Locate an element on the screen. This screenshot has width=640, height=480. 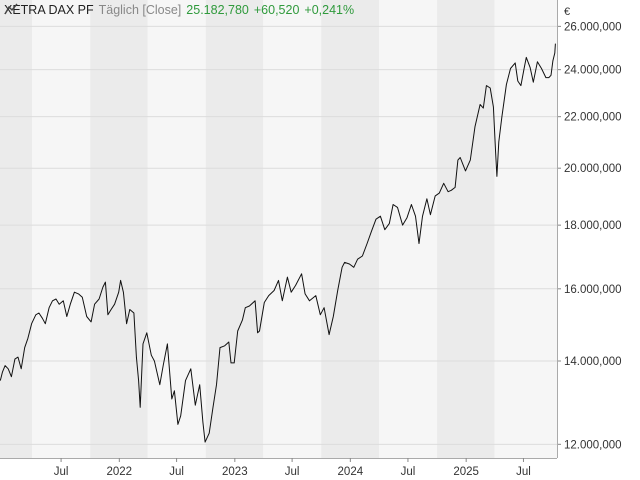
y-tick-label: 26.000,000 is located at coordinates (593, 27).